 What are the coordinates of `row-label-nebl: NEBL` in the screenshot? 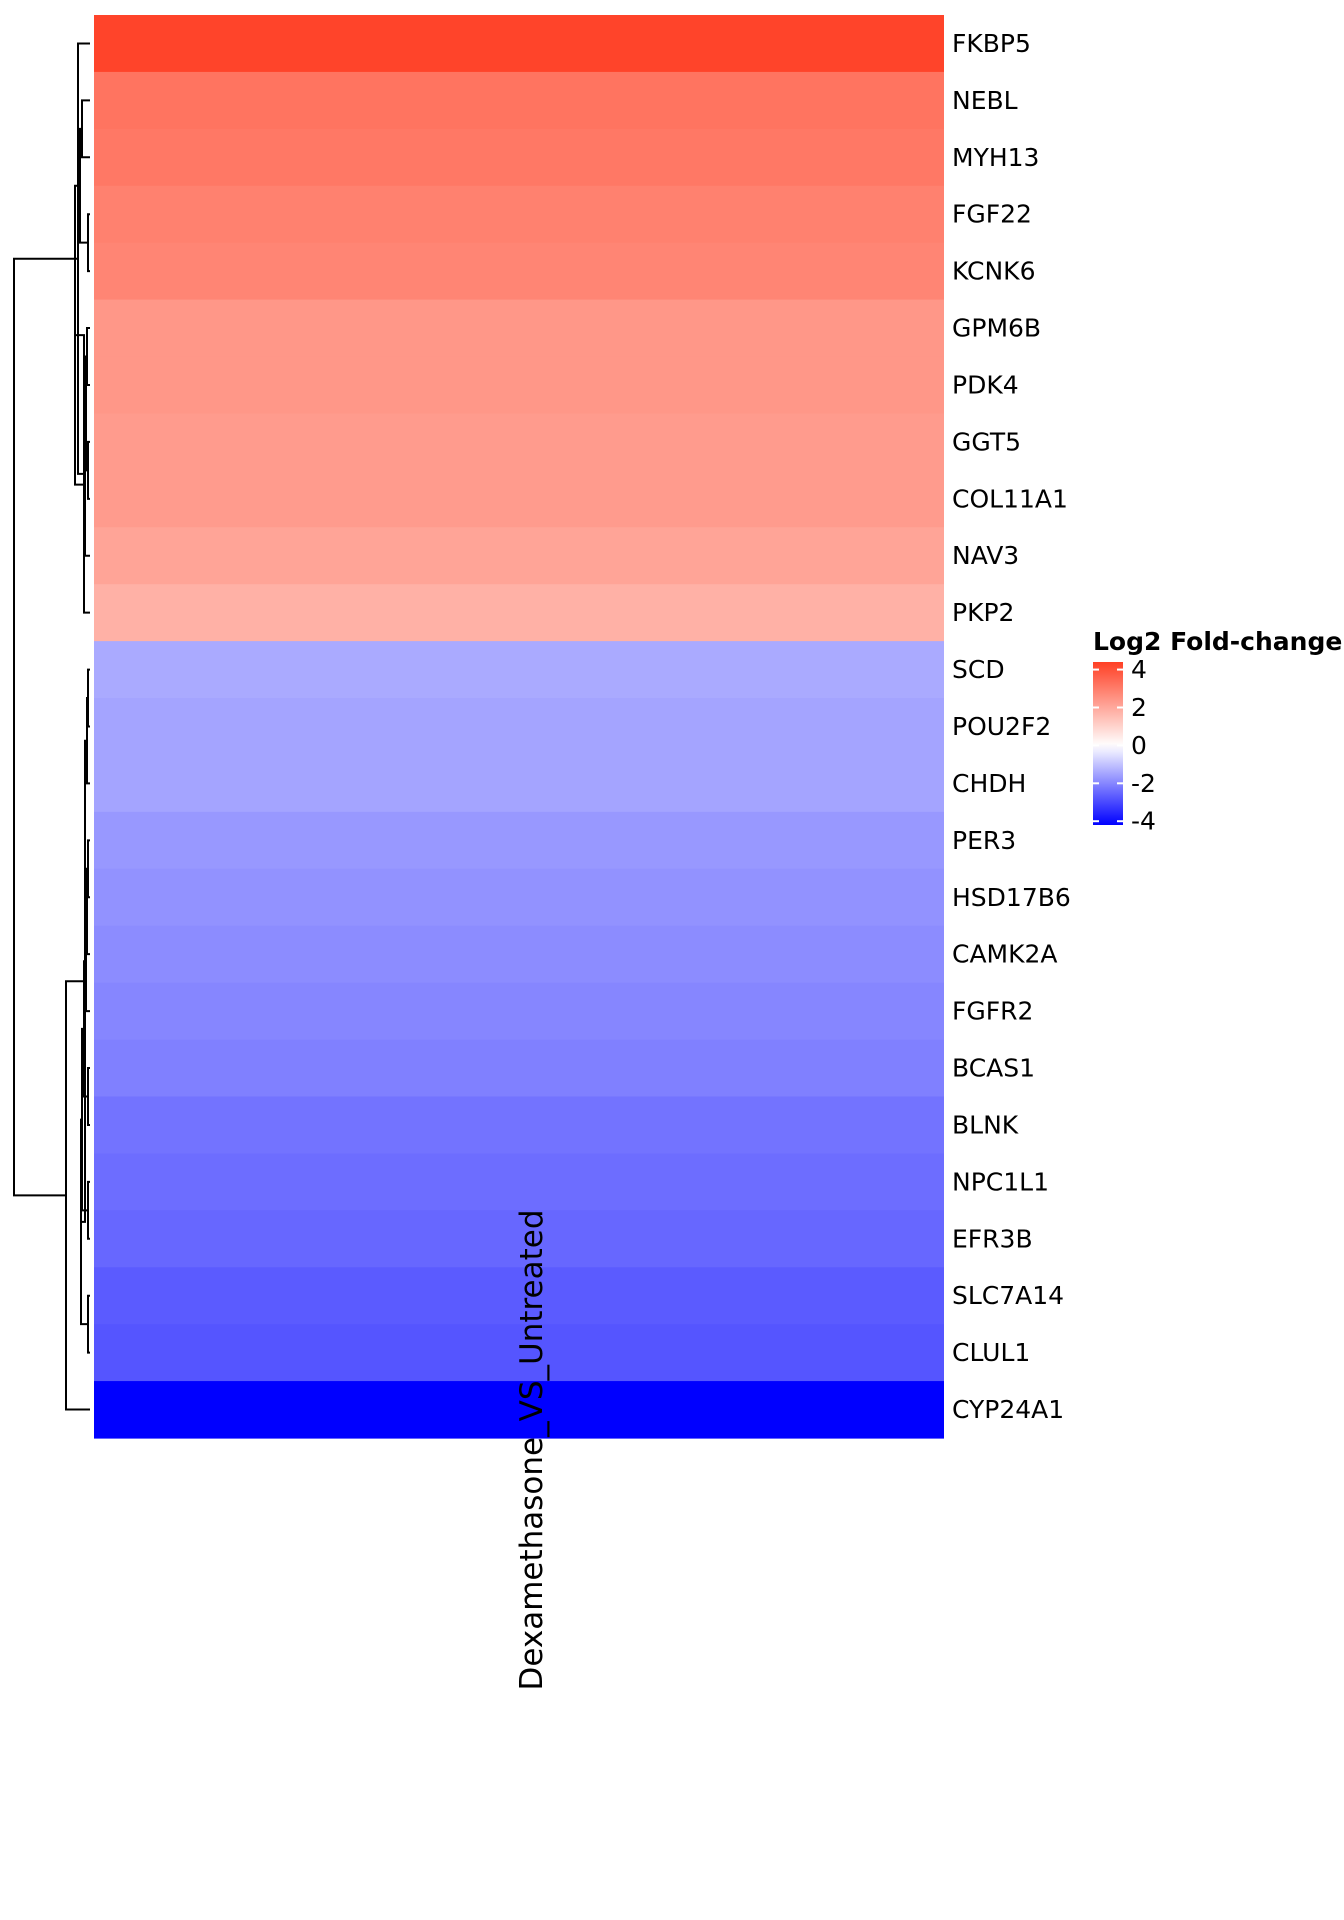 It's located at (985, 100).